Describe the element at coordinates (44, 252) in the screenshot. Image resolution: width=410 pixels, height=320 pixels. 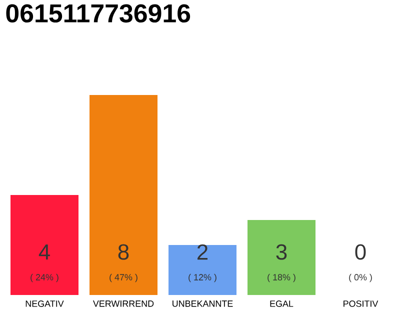
I see `data-label: 4` at that location.